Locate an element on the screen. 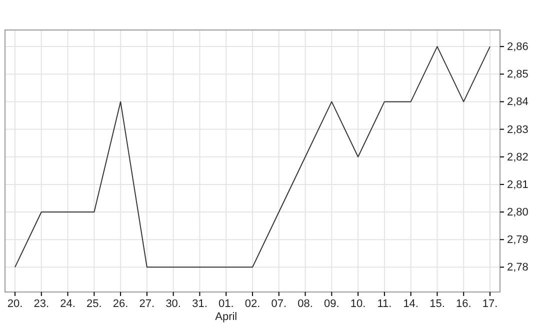 This screenshot has width=545, height=327. x-tick-label: 14. is located at coordinates (410, 304).